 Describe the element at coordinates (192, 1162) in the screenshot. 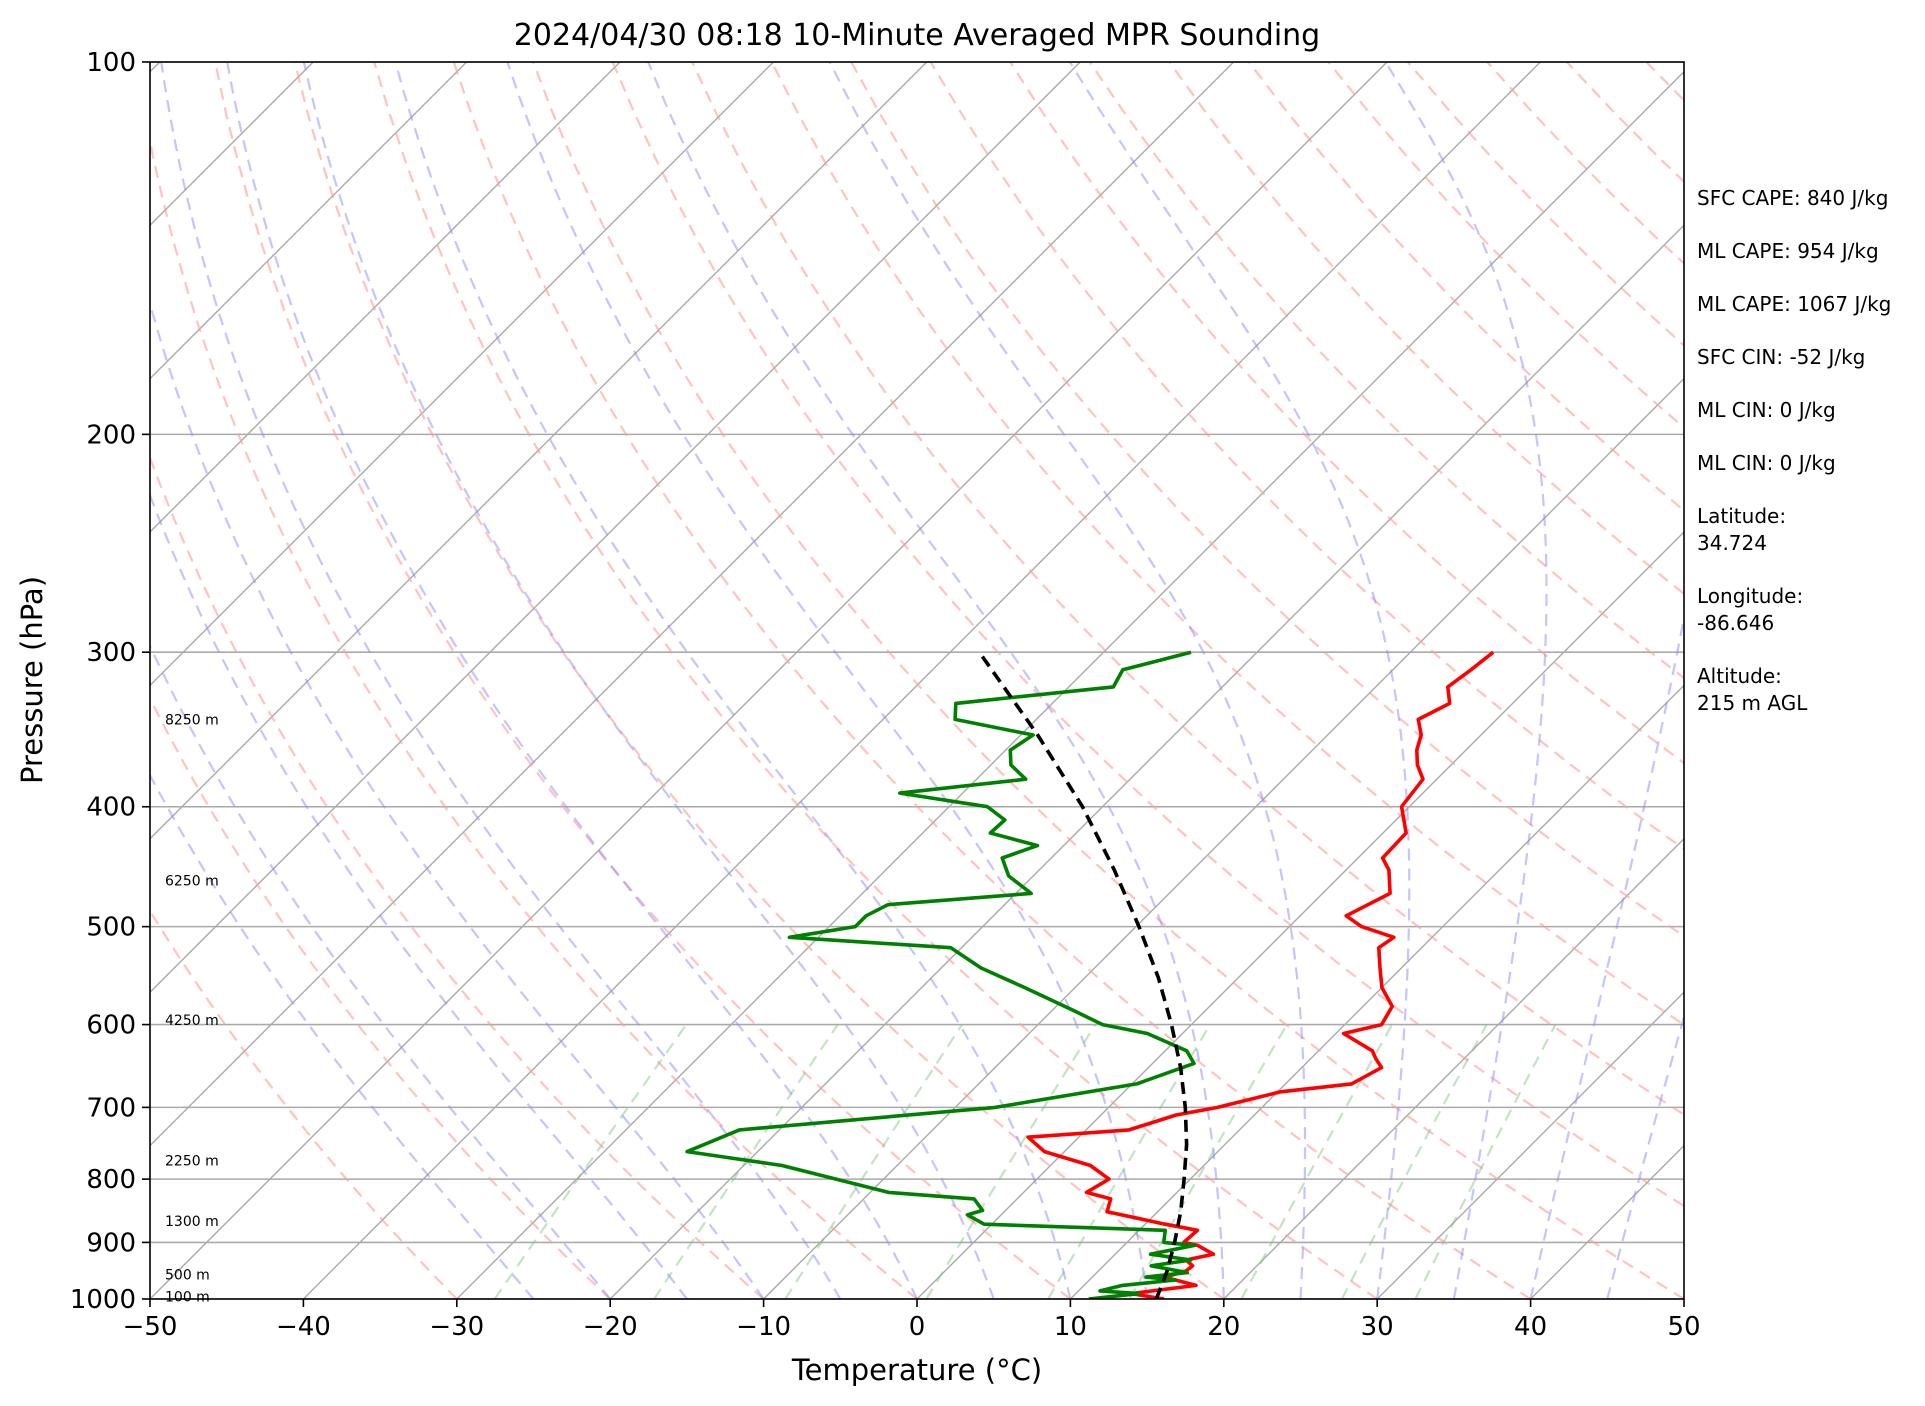

I see `height-label: 2250 m` at that location.